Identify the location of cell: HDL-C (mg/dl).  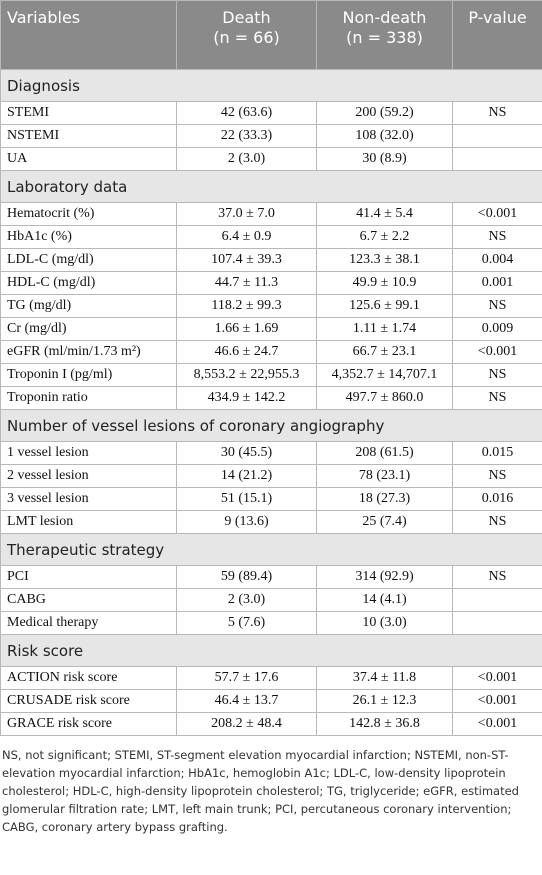
(88, 283).